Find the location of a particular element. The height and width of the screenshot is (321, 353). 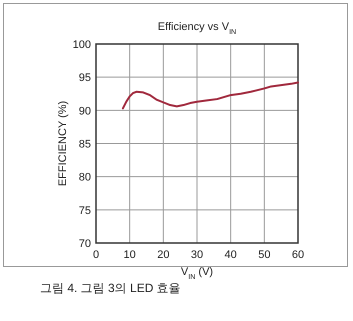

x-tick-label: 0 is located at coordinates (96, 255).